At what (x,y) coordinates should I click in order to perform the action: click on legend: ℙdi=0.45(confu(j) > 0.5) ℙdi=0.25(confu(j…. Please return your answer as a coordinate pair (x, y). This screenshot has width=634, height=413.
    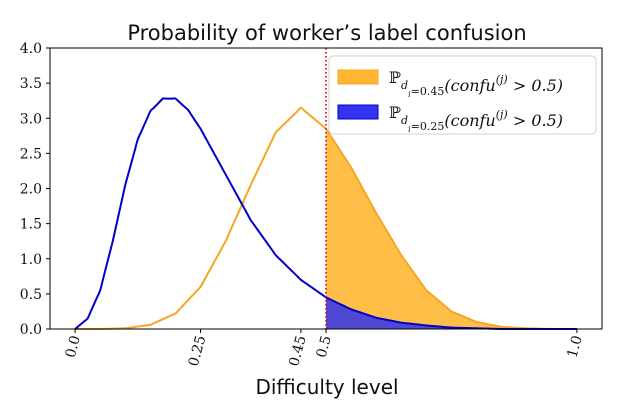
    Looking at the image, I should click on (462, 95).